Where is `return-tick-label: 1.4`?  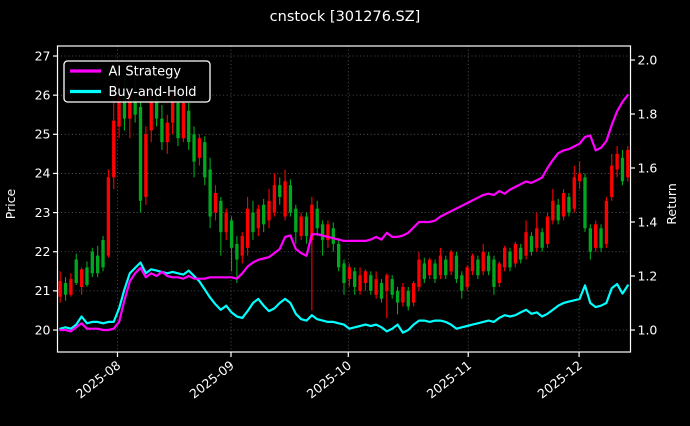 return-tick-label: 1.4 is located at coordinates (648, 221).